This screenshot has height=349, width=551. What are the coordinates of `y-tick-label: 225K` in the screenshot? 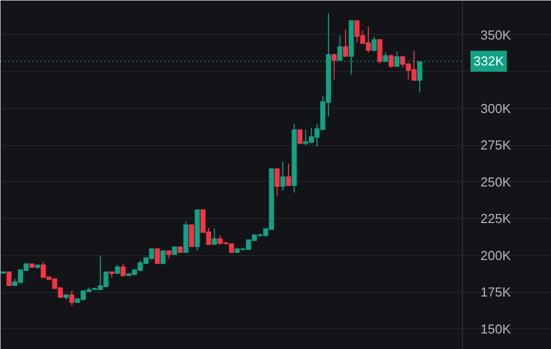 It's located at (496, 218).